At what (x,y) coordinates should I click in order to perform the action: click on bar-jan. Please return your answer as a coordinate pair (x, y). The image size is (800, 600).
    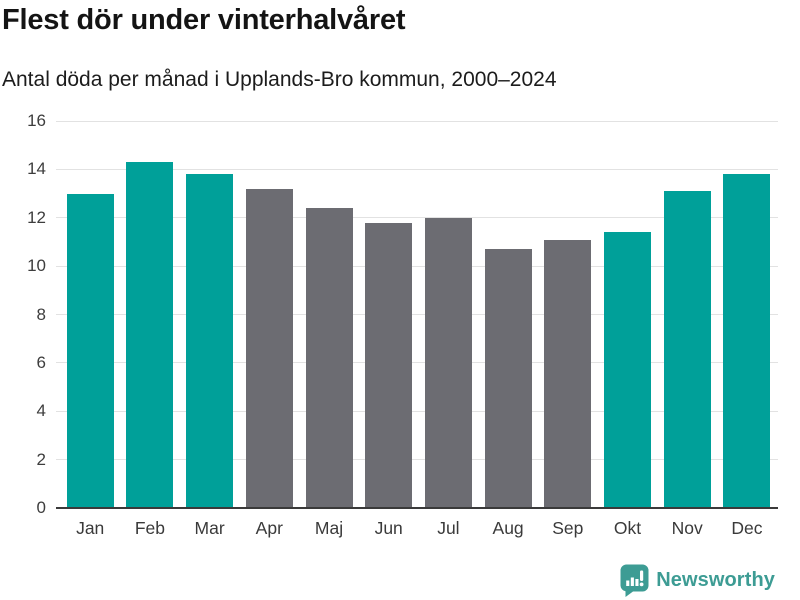
    Looking at the image, I should click on (90, 350).